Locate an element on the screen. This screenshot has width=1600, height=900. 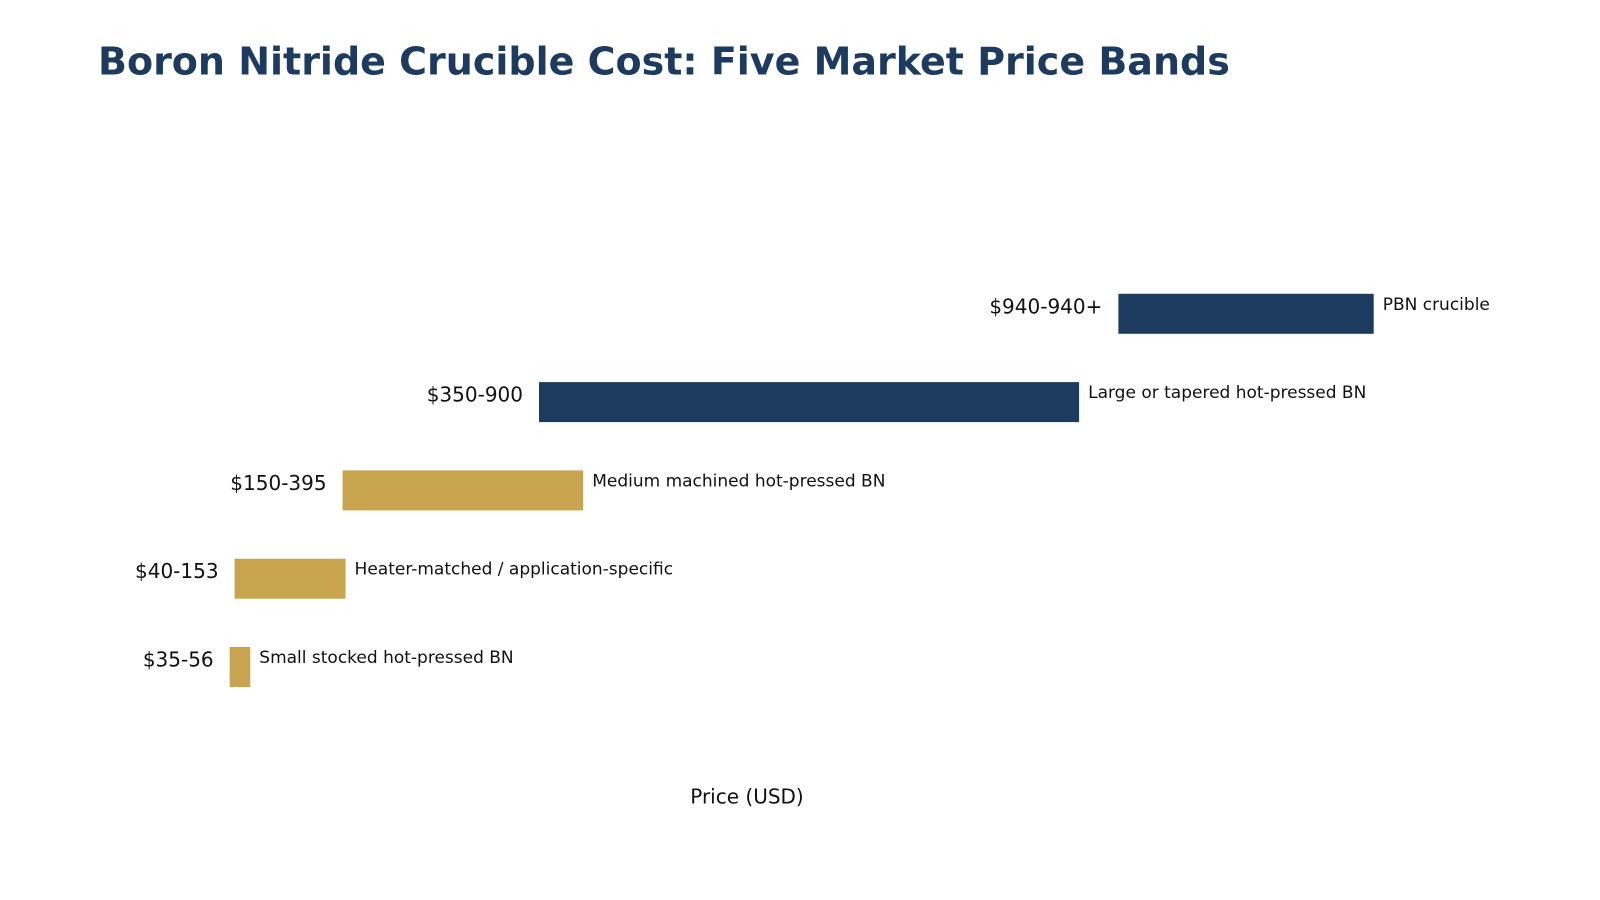
category-label: PBN crucible is located at coordinates (1436, 305).